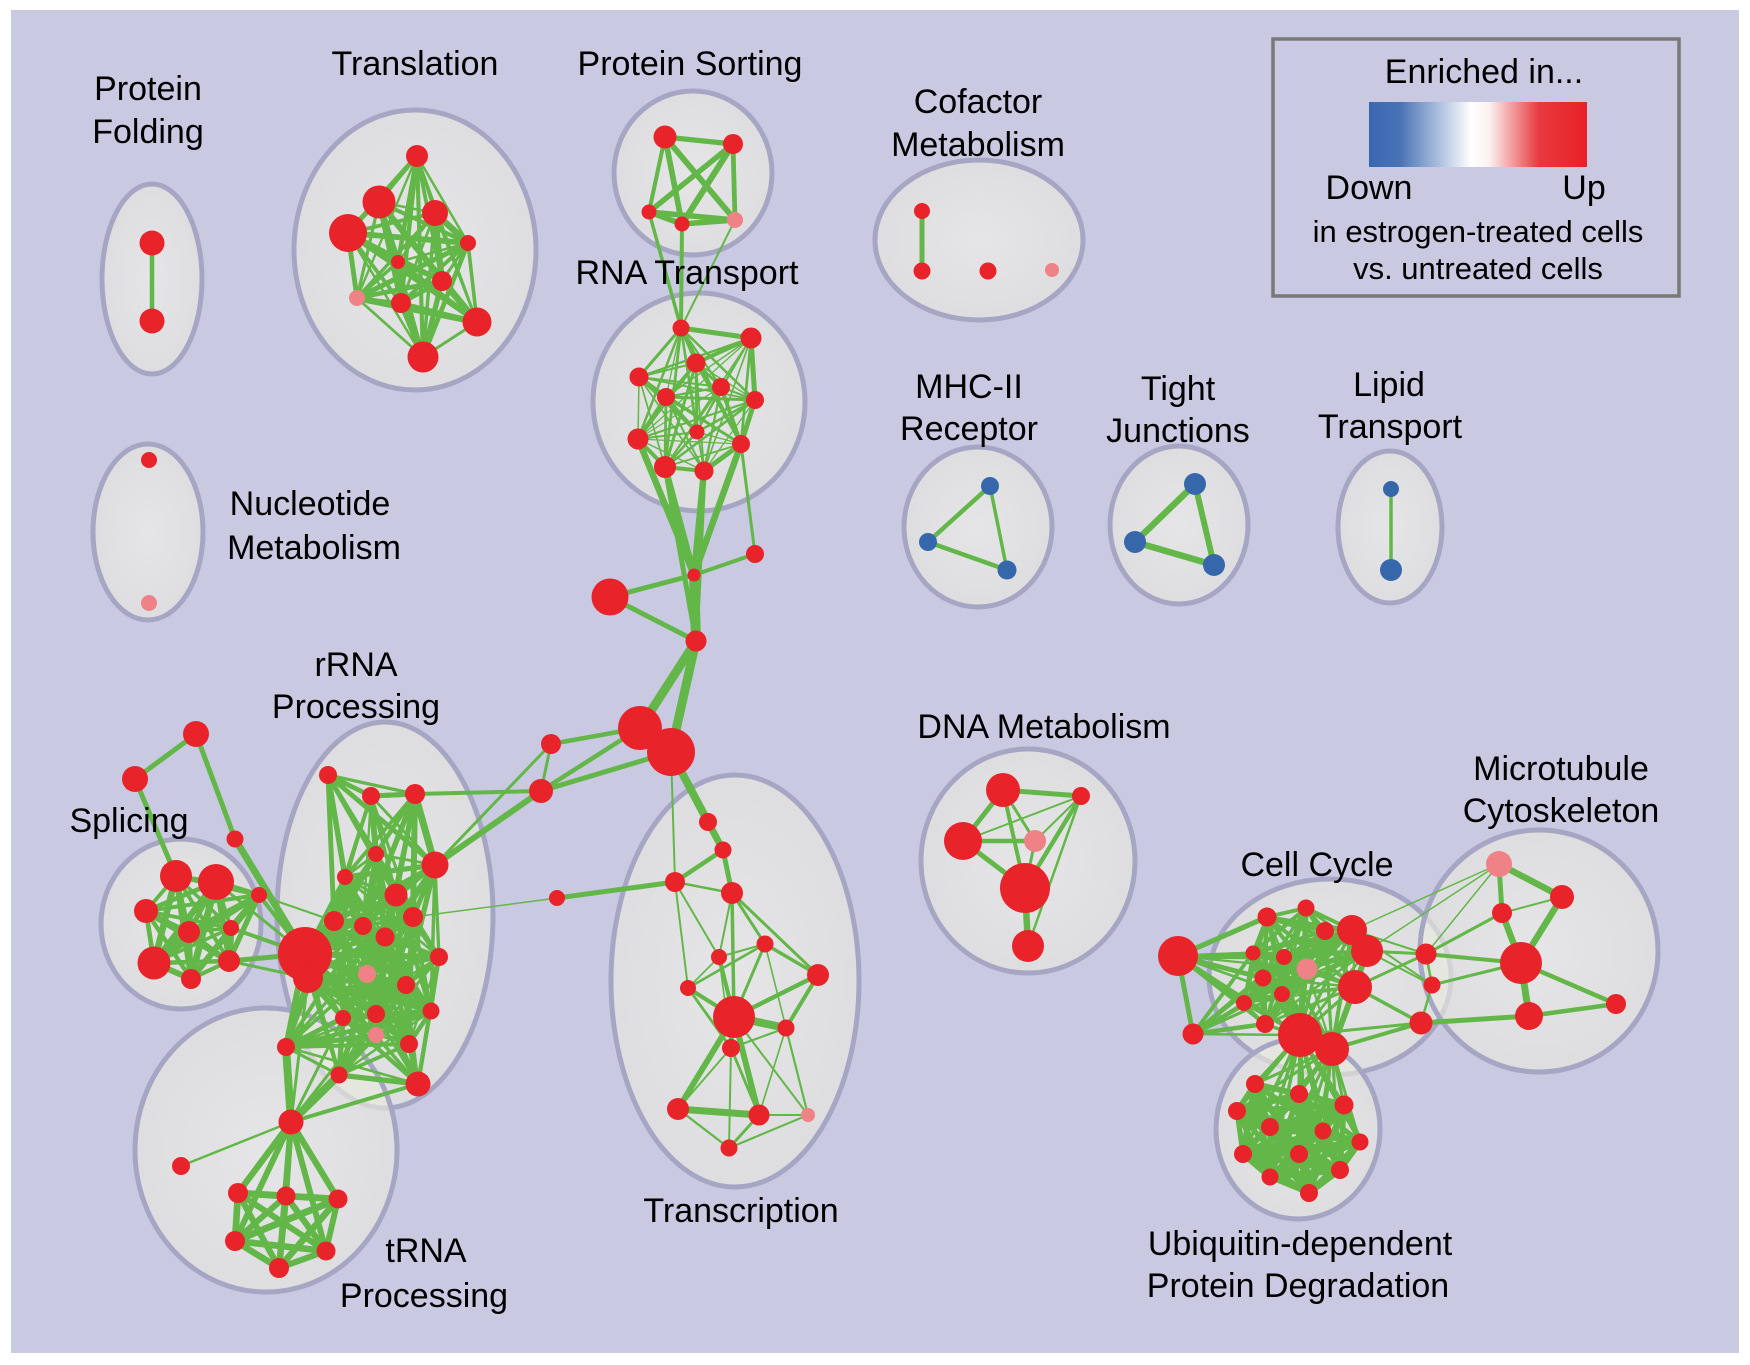 The image size is (1750, 1365). What do you see at coordinates (1478, 268) in the screenshot?
I see `svg-text: vs. untreated cells` at bounding box center [1478, 268].